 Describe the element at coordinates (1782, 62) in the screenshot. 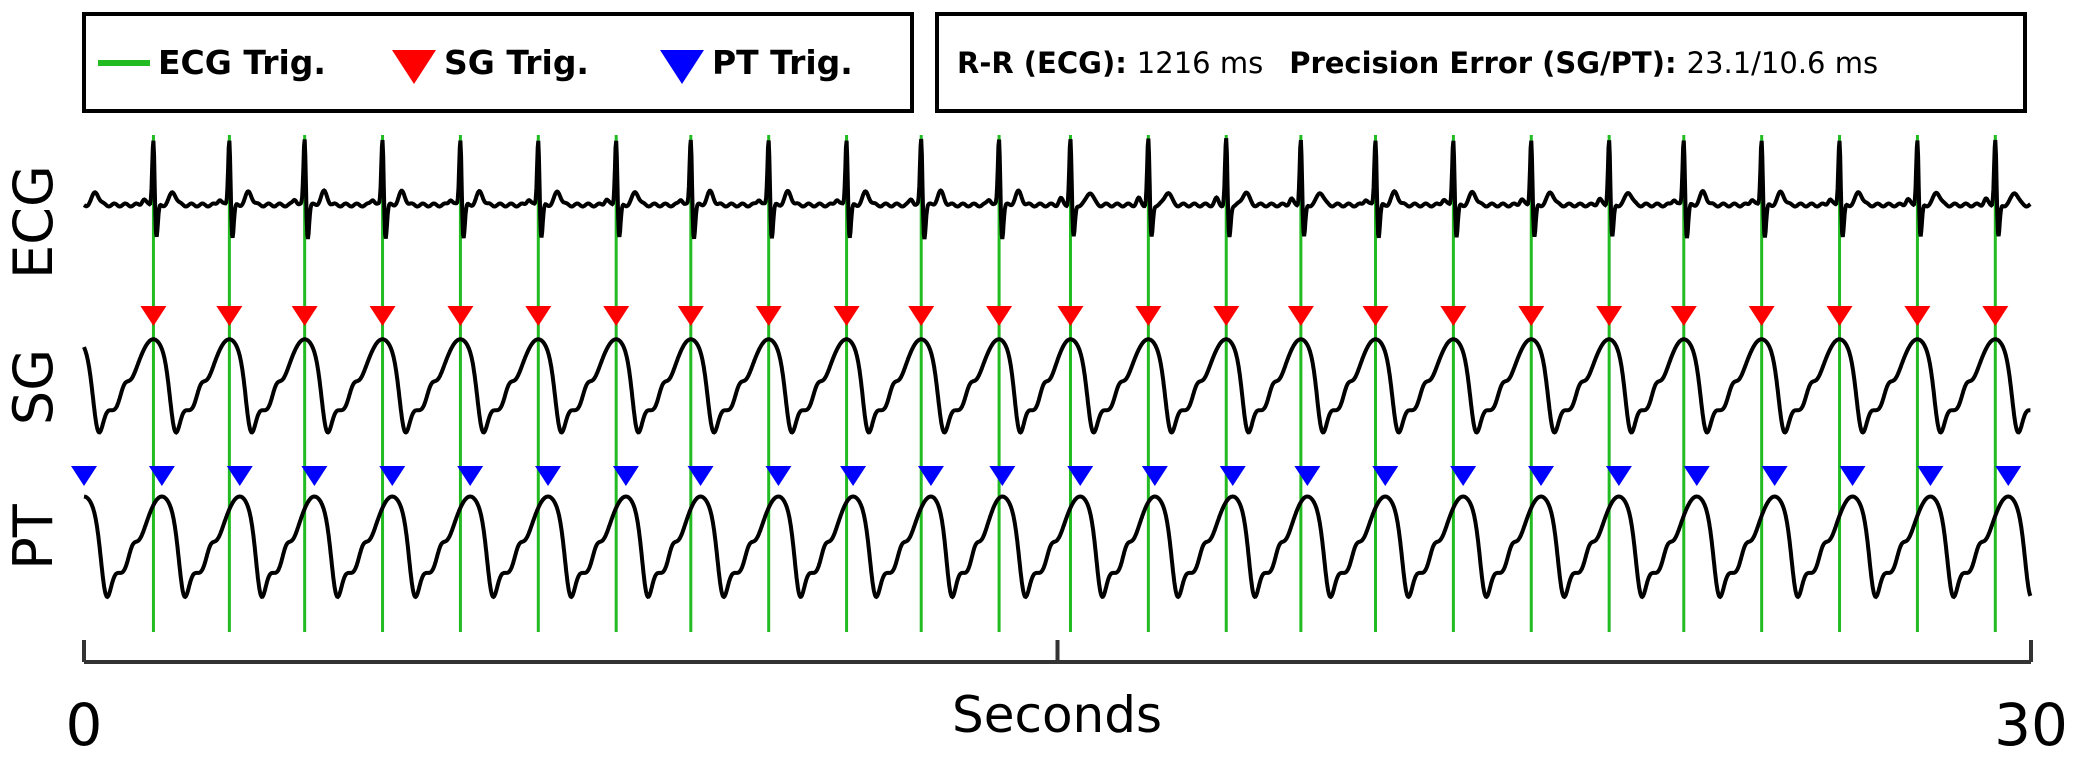

I see `precision-value: 23.1/10.6 ms` at that location.